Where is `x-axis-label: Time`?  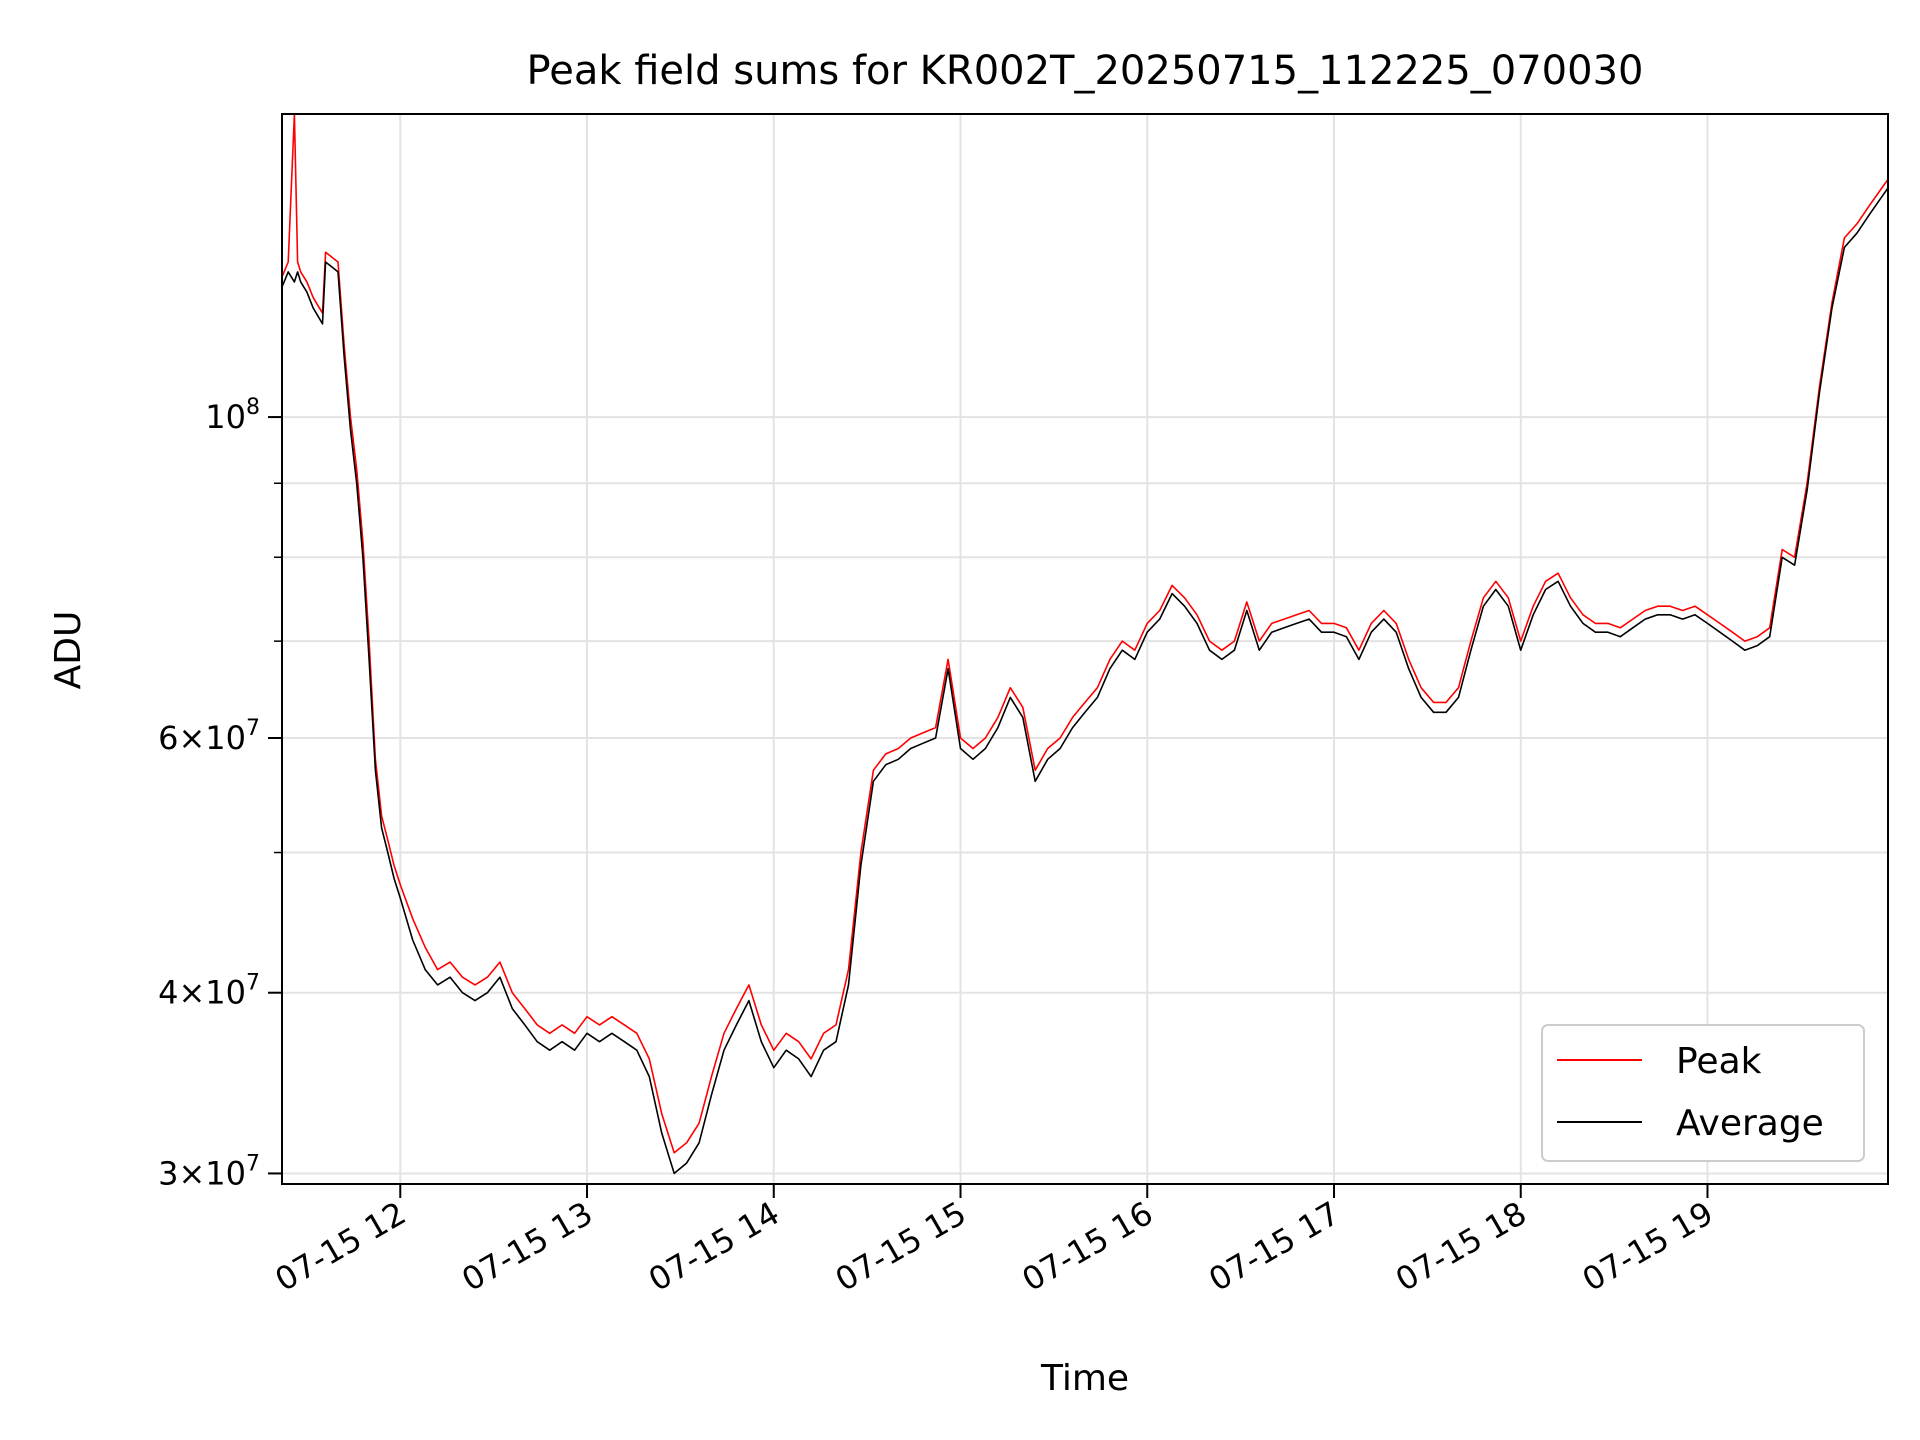
x-axis-label: Time is located at coordinates (1084, 1378).